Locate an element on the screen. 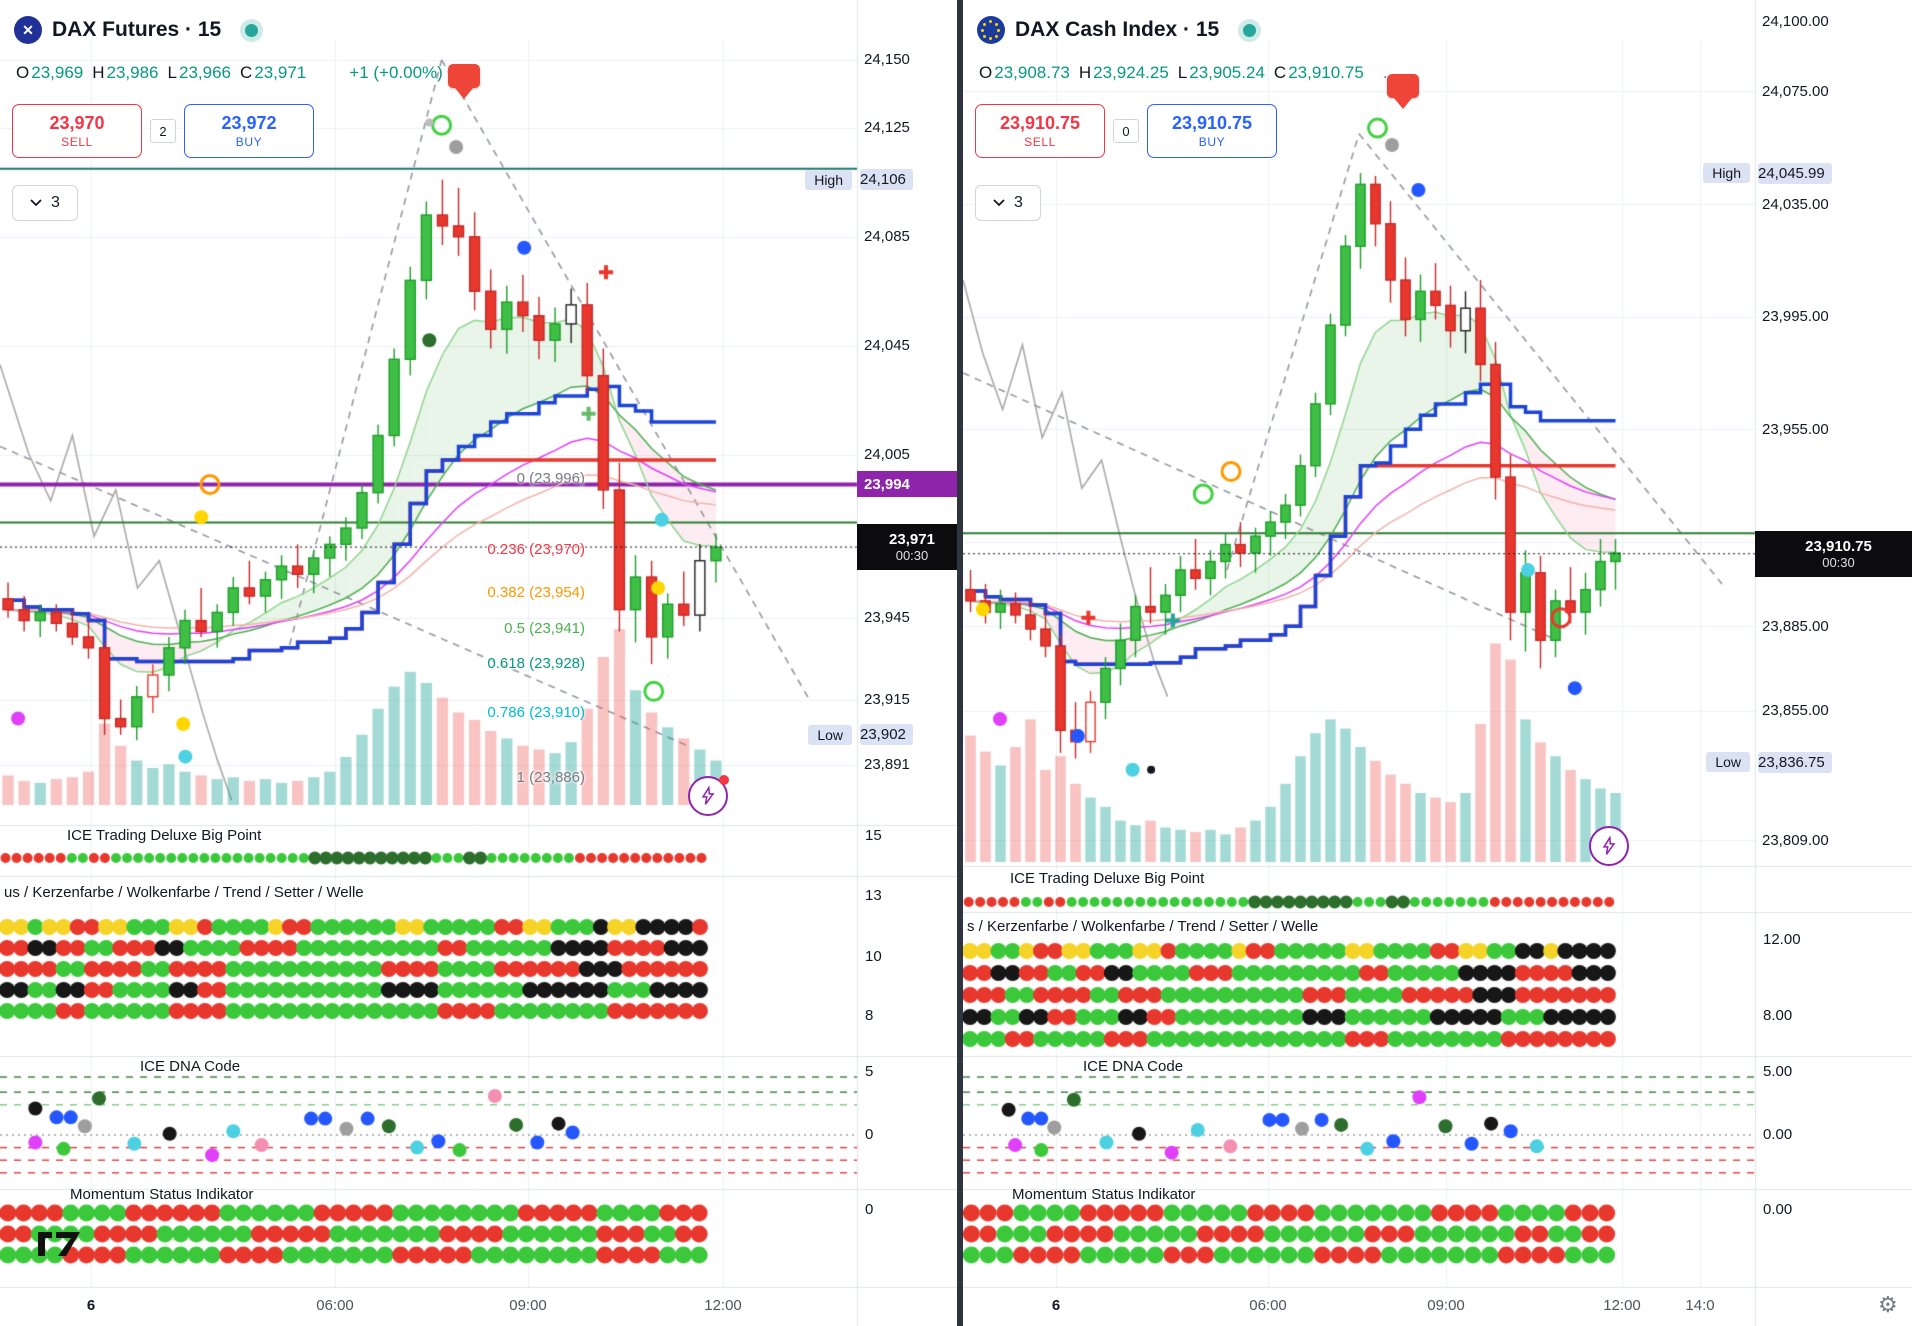  low-price-label: Low 23,836.75 is located at coordinates (1809, 762).